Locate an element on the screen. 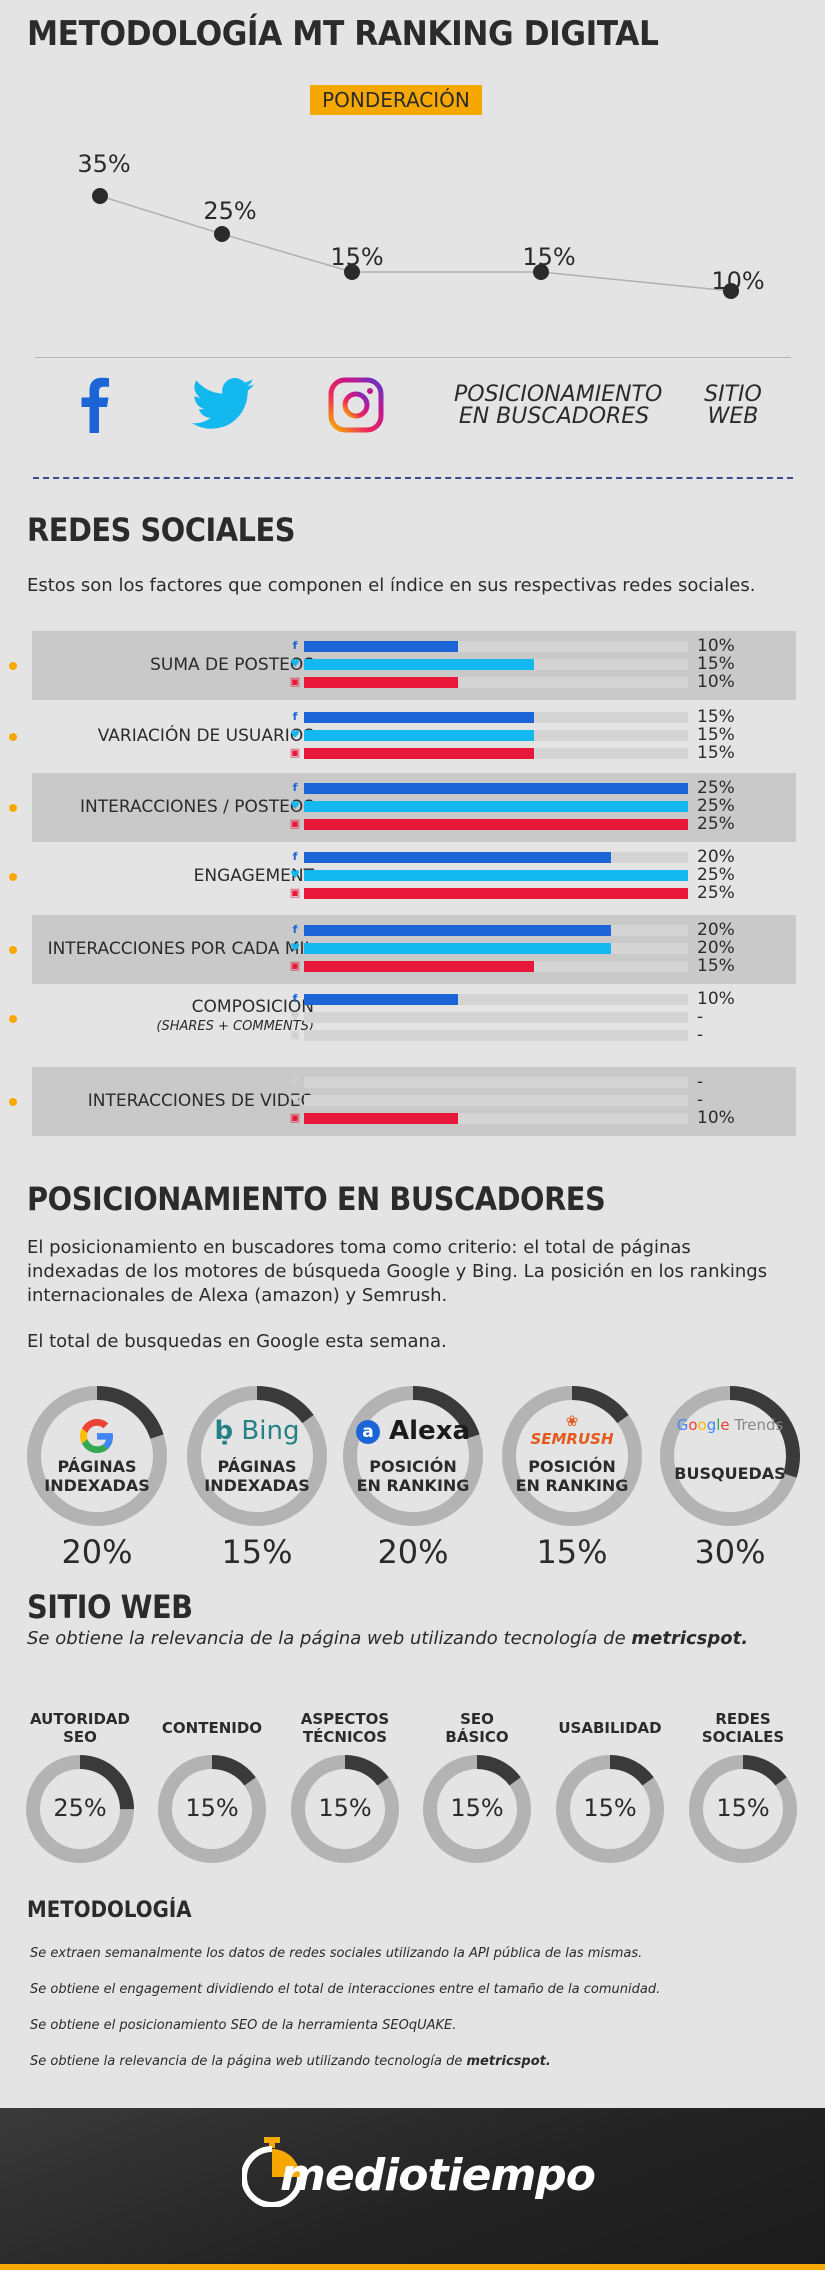 The height and width of the screenshot is (2270, 825). bing-logo: ḅ Bing is located at coordinates (257, 1431).